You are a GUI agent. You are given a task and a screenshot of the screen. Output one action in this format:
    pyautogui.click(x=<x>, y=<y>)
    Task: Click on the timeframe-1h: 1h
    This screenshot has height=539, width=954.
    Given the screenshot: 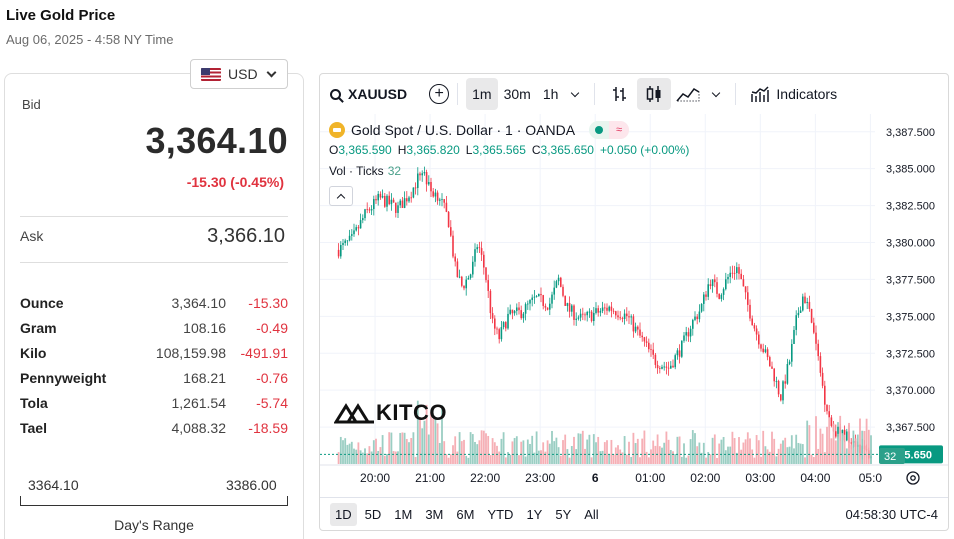 What is the action you would take?
    pyautogui.click(x=550, y=94)
    